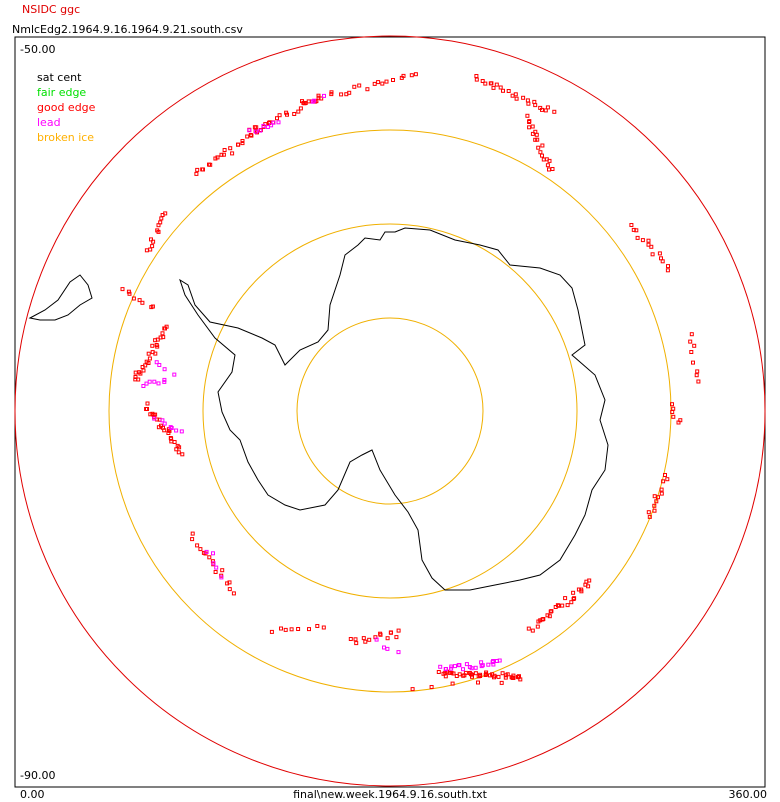 This screenshot has width=780, height=802. I want to click on legend-item: good edge, so click(66, 107).